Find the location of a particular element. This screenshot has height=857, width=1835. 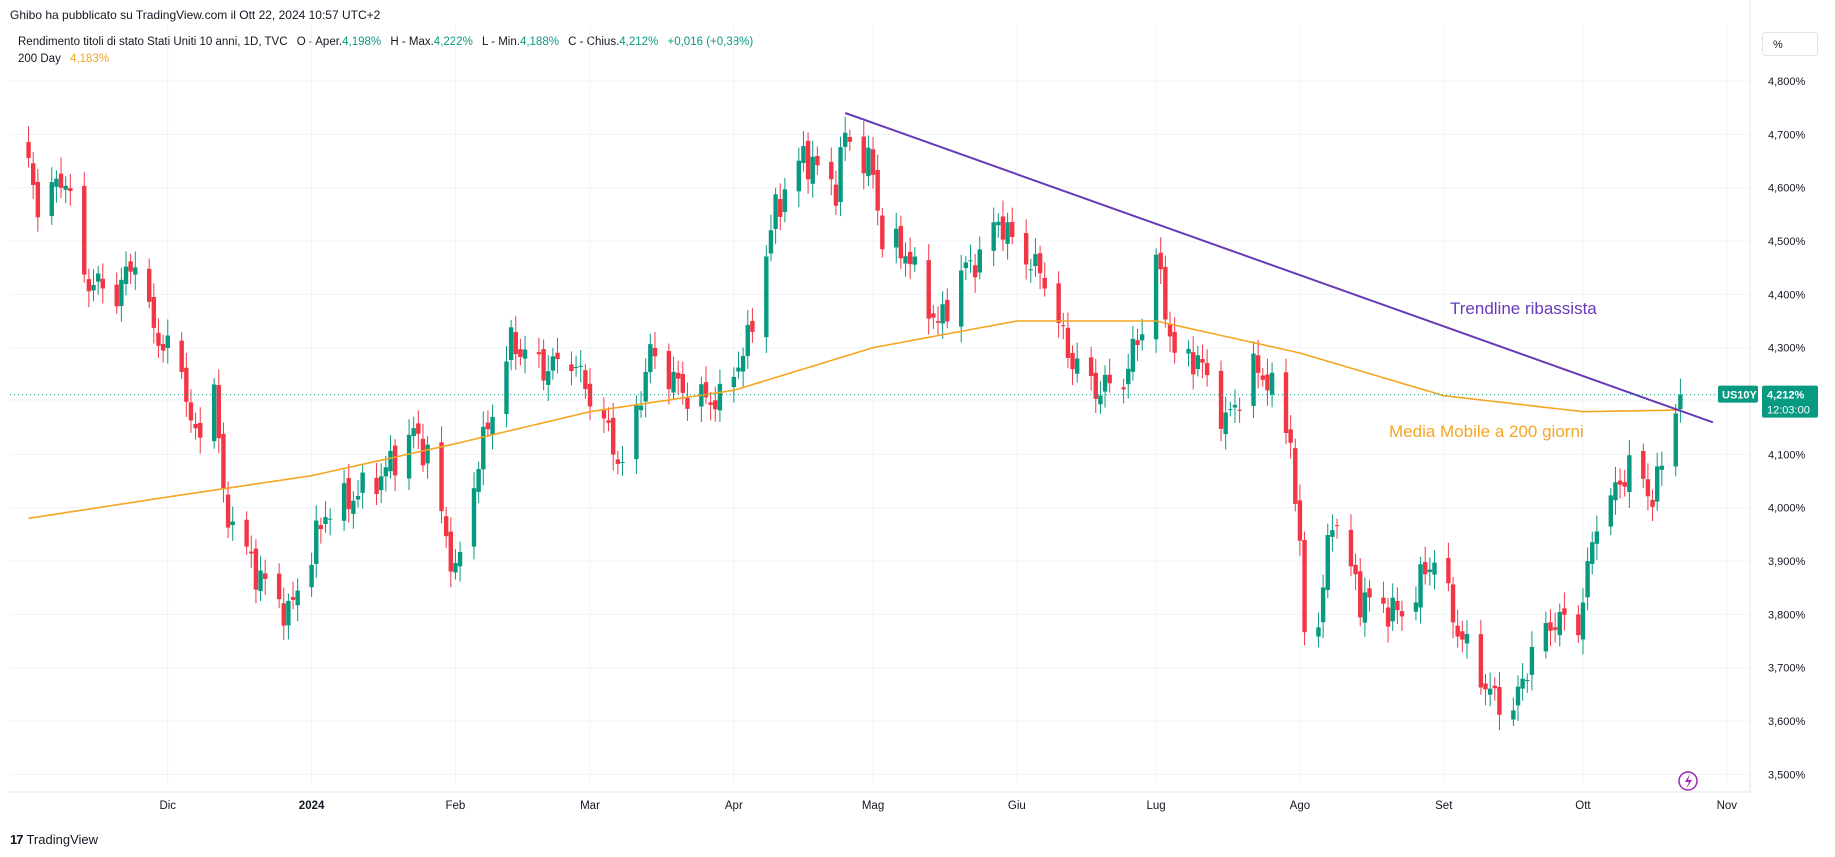

tradingview-logo: 17 TradingView is located at coordinates (54, 839).